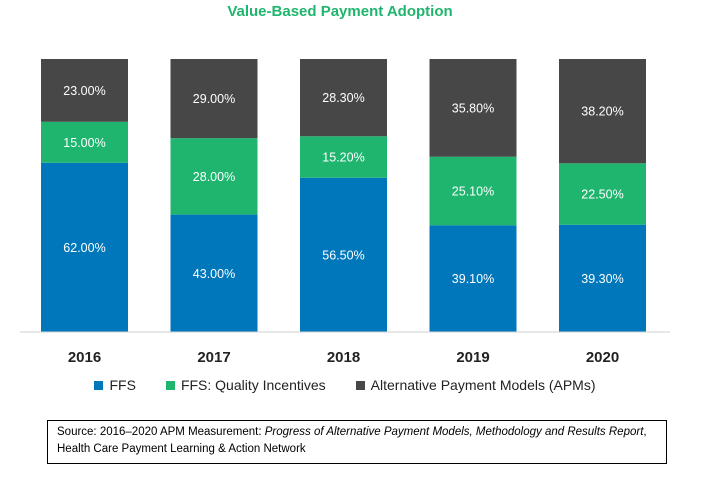  Describe the element at coordinates (161, 432) in the screenshot. I see `source-prefix: Source: 2016–2020 APM Measurement:` at that location.